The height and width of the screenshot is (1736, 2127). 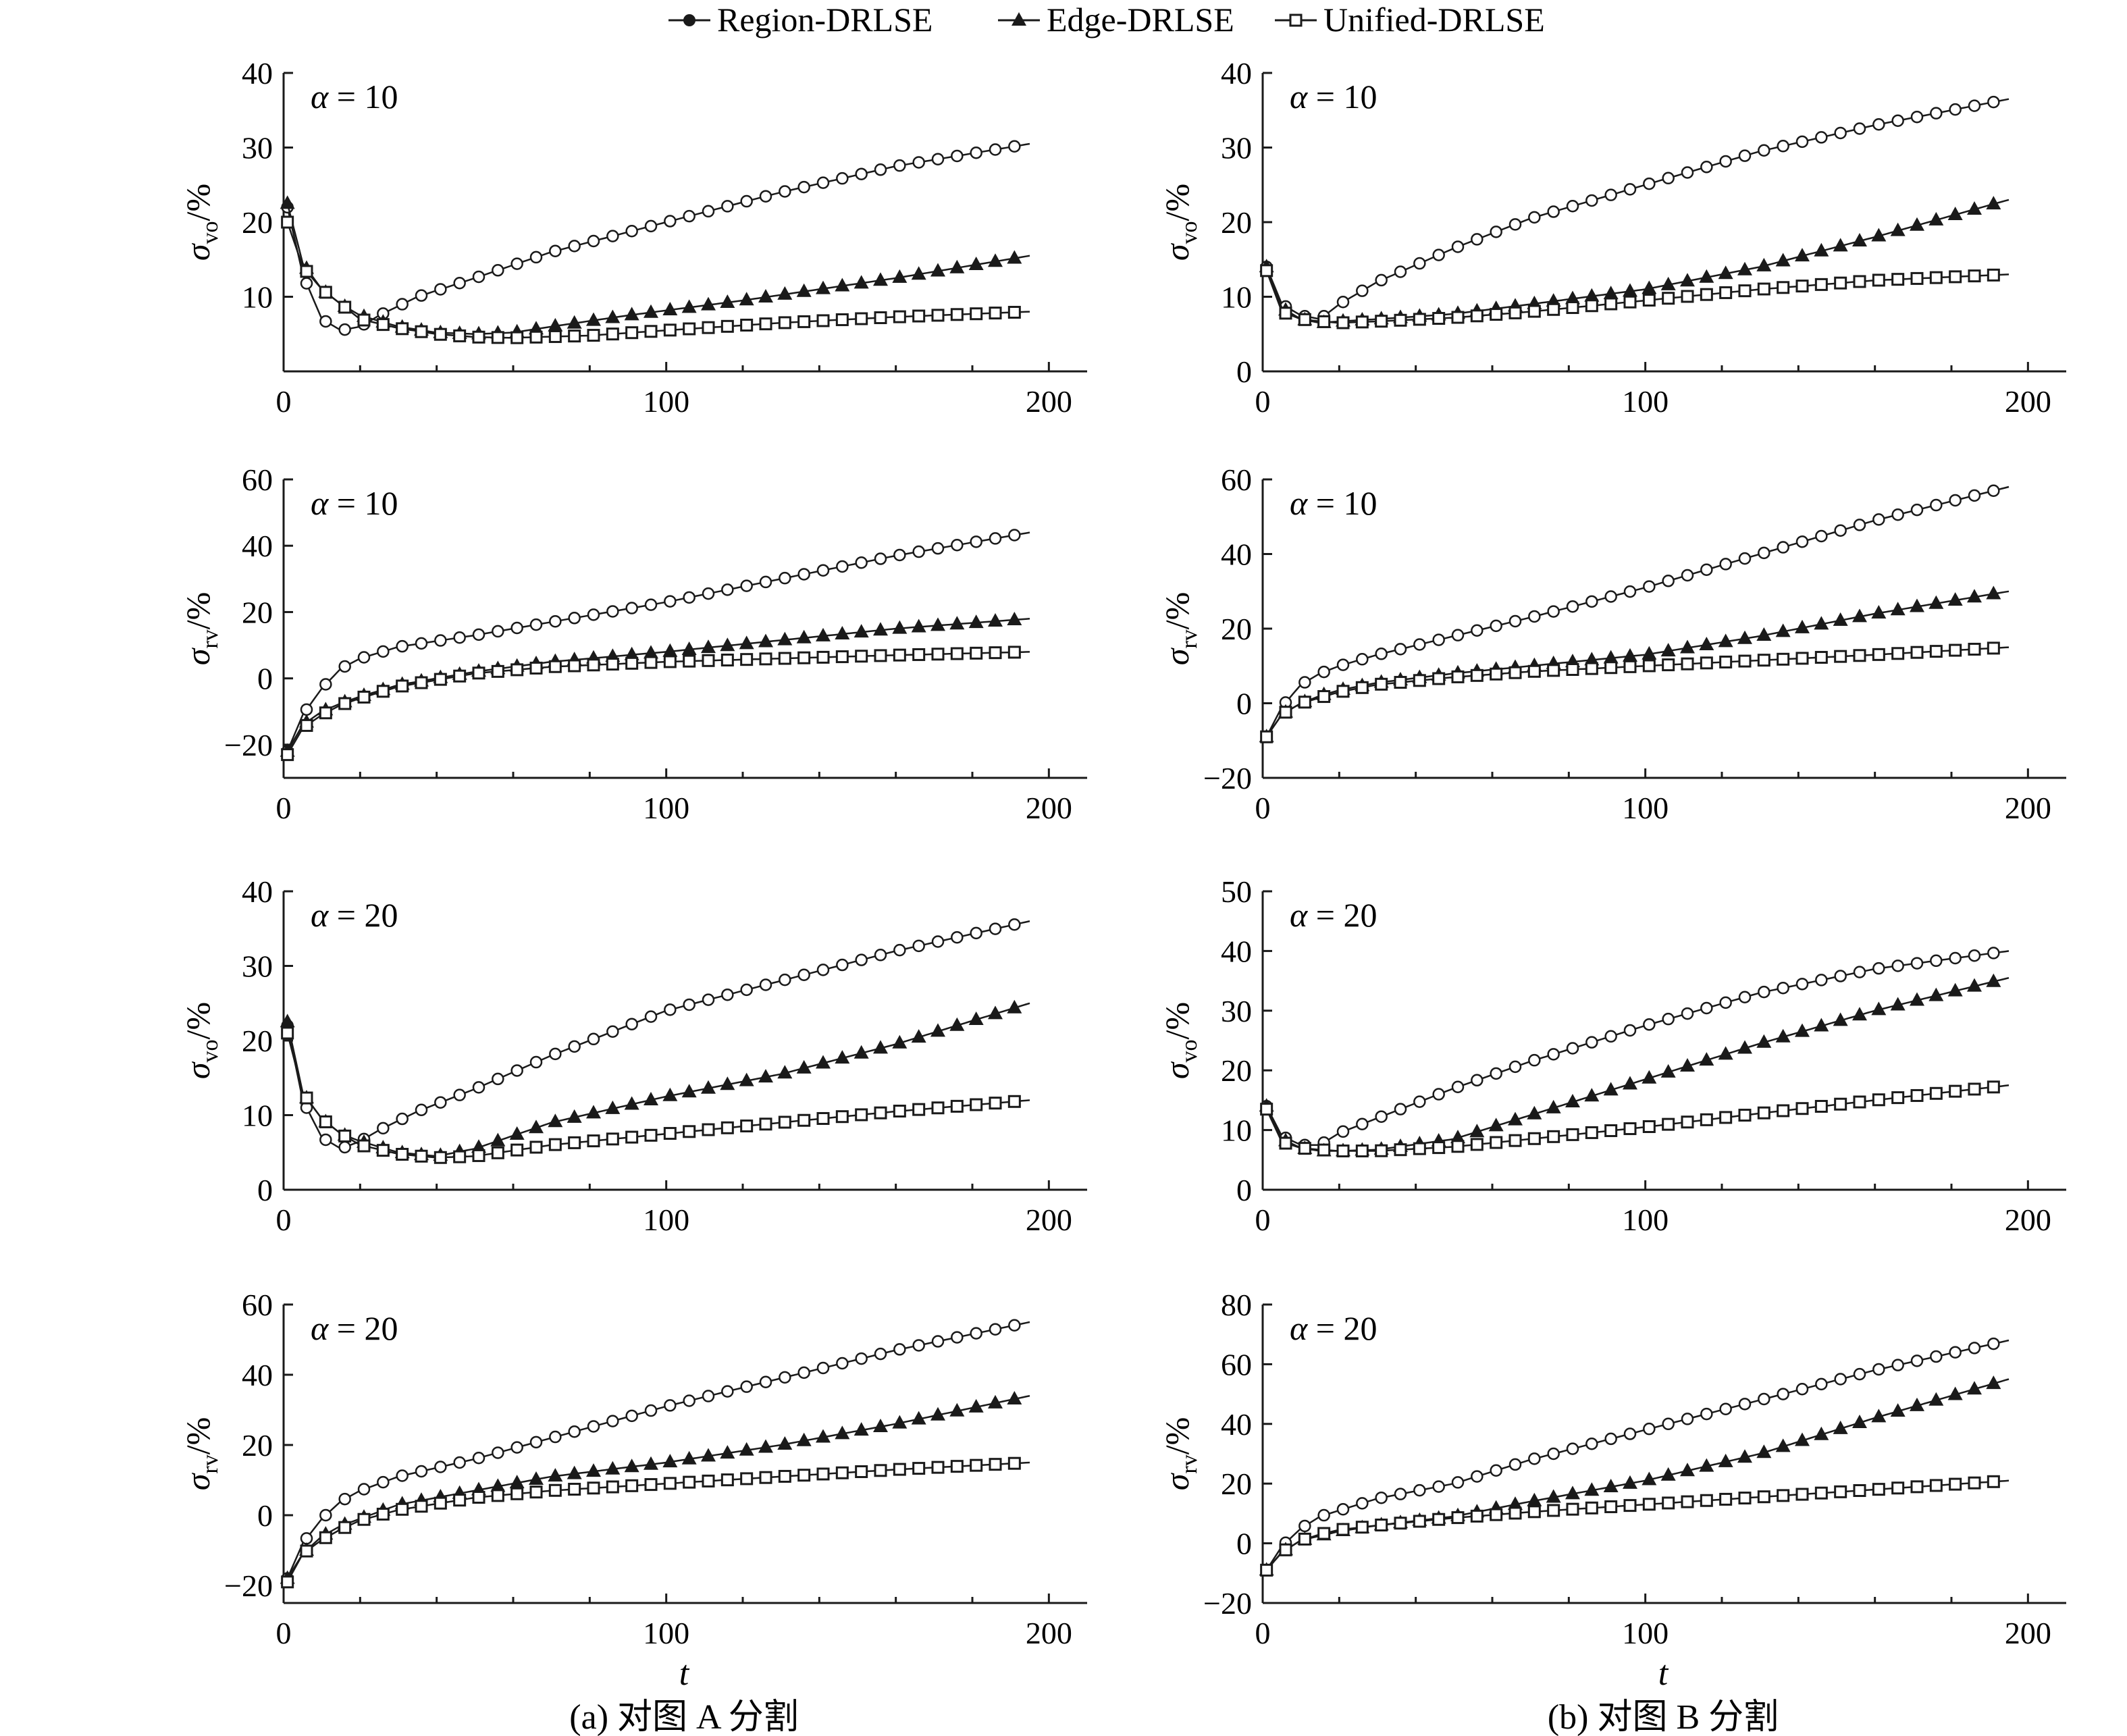 What do you see at coordinates (210, 1050) in the screenshot?
I see `y-axis-label-subscript: vo` at bounding box center [210, 1050].